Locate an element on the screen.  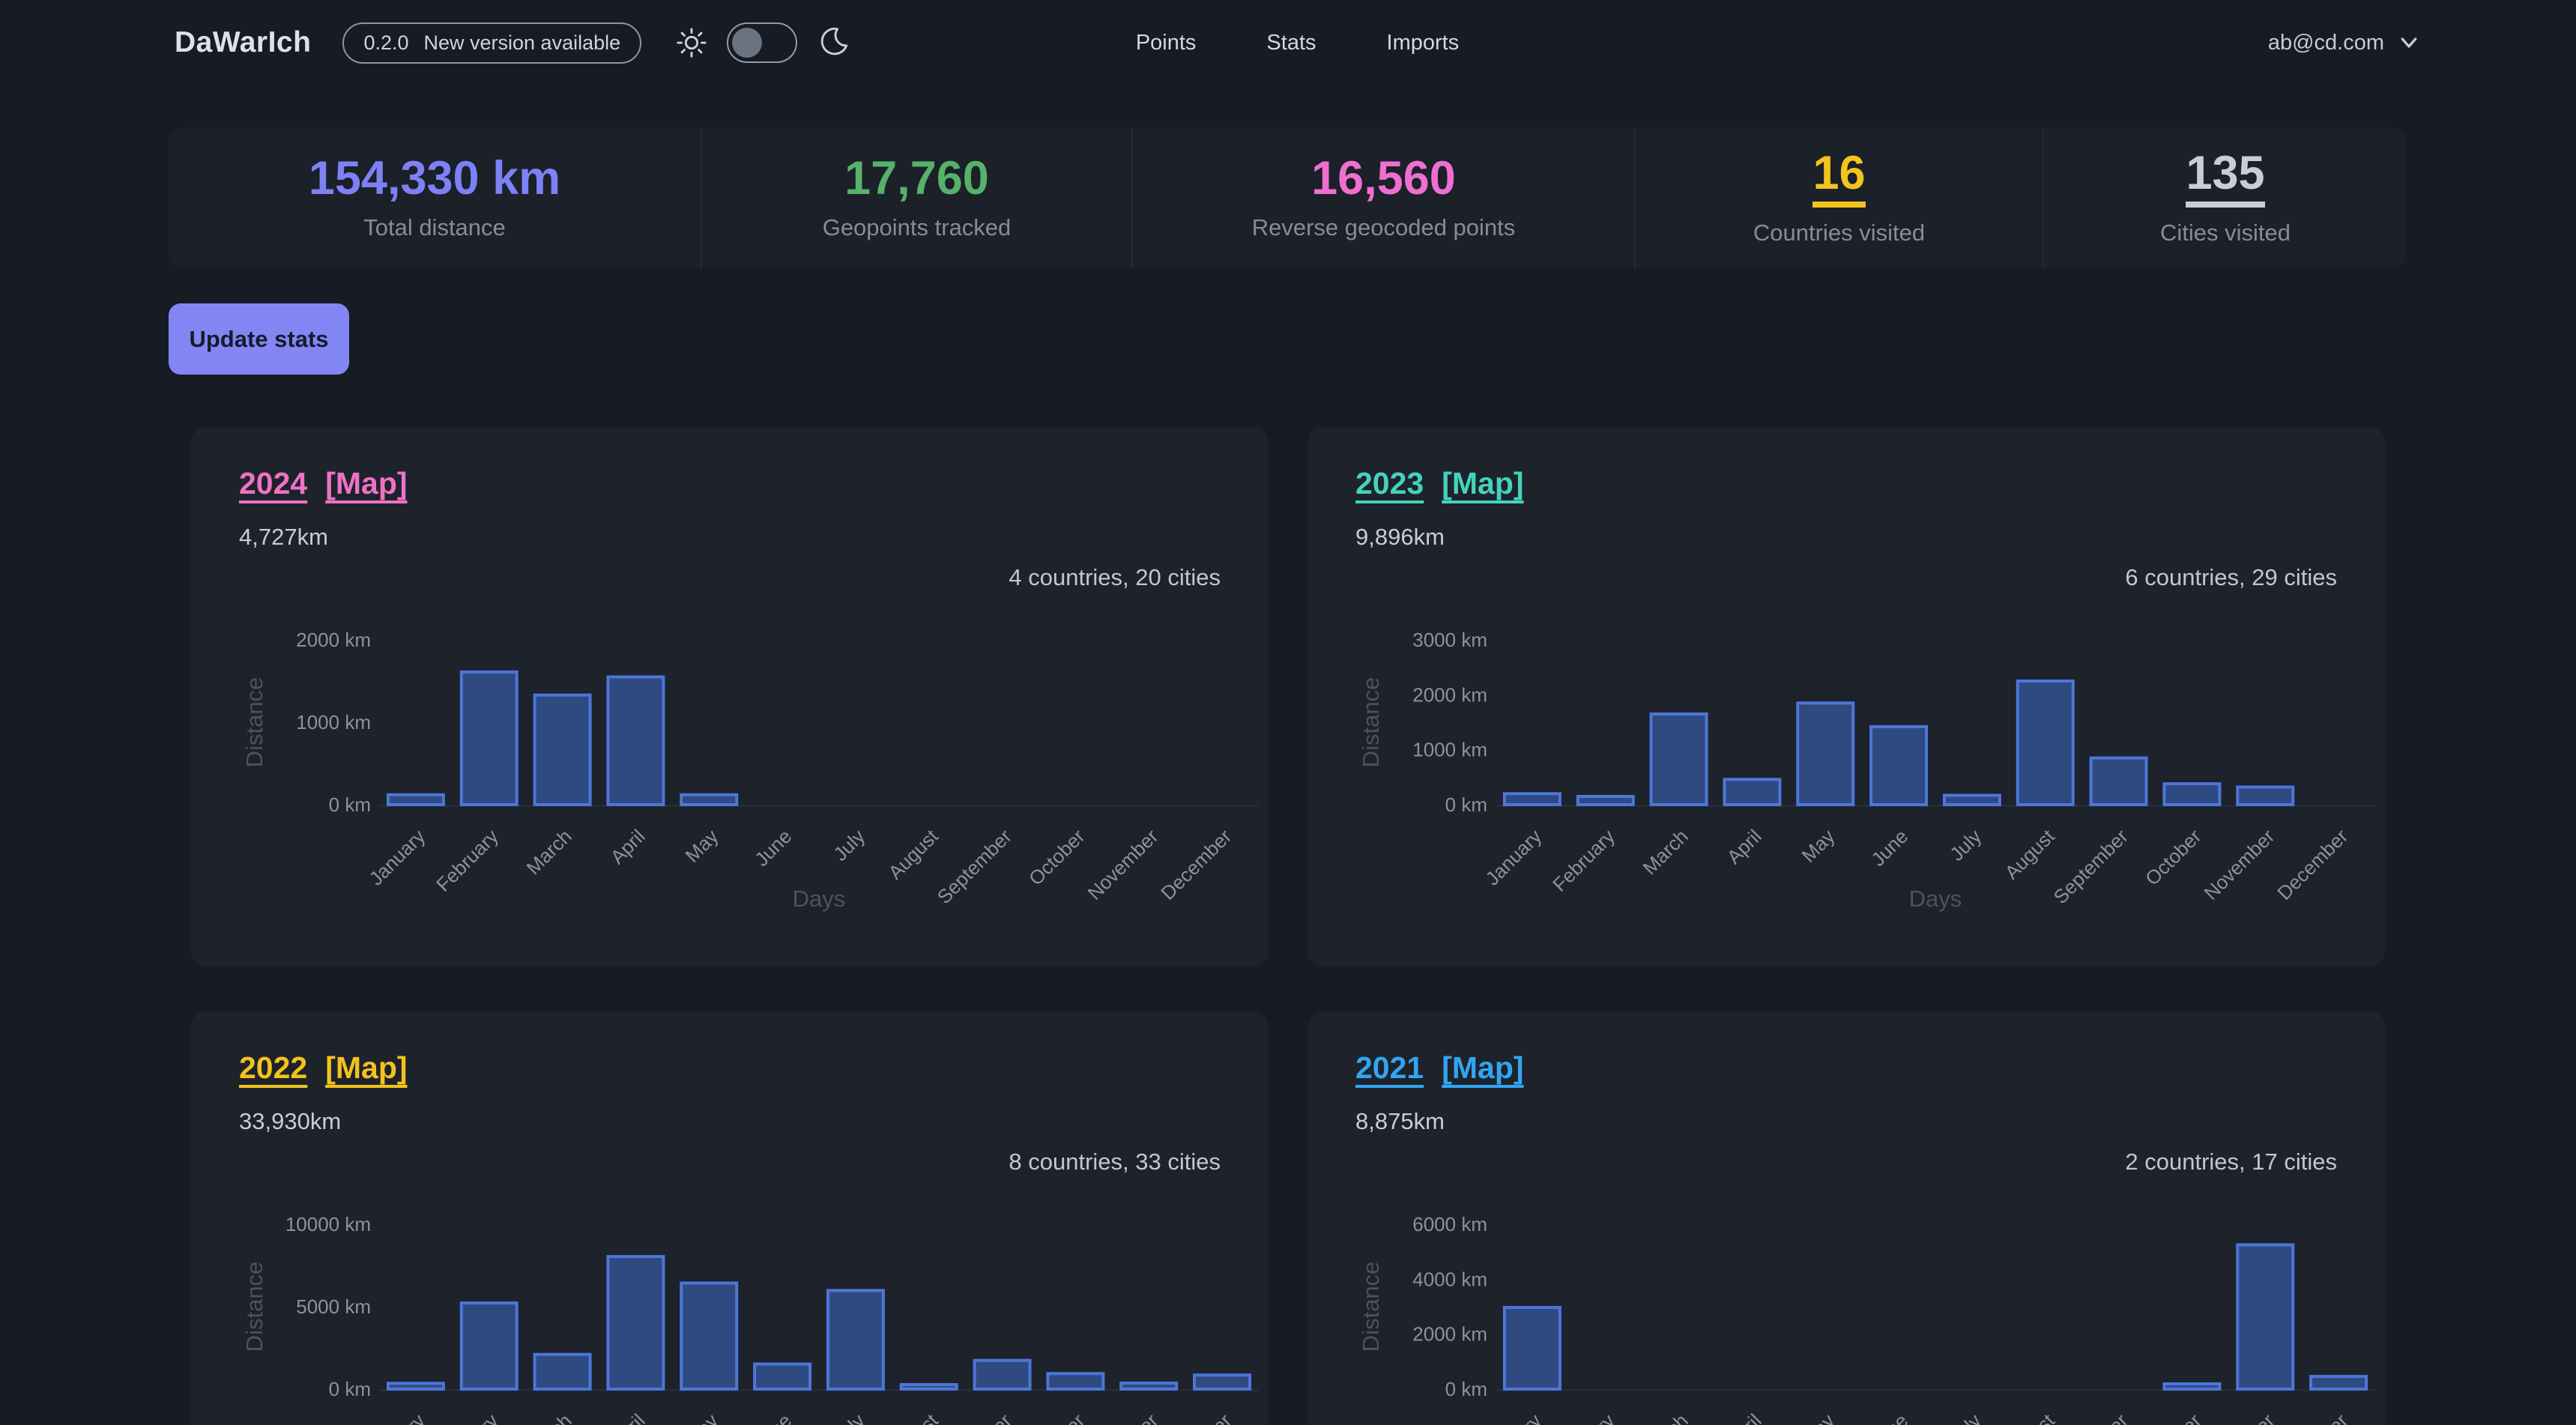
year-summary: 4 countries, 20 cities is located at coordinates (1115, 577).